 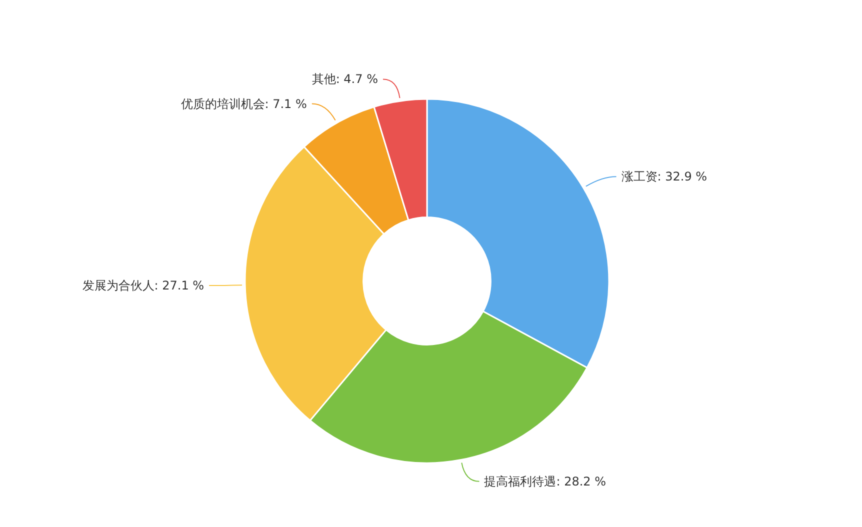 I want to click on slice-label: 涨工资: 32.9 %, so click(x=664, y=177).